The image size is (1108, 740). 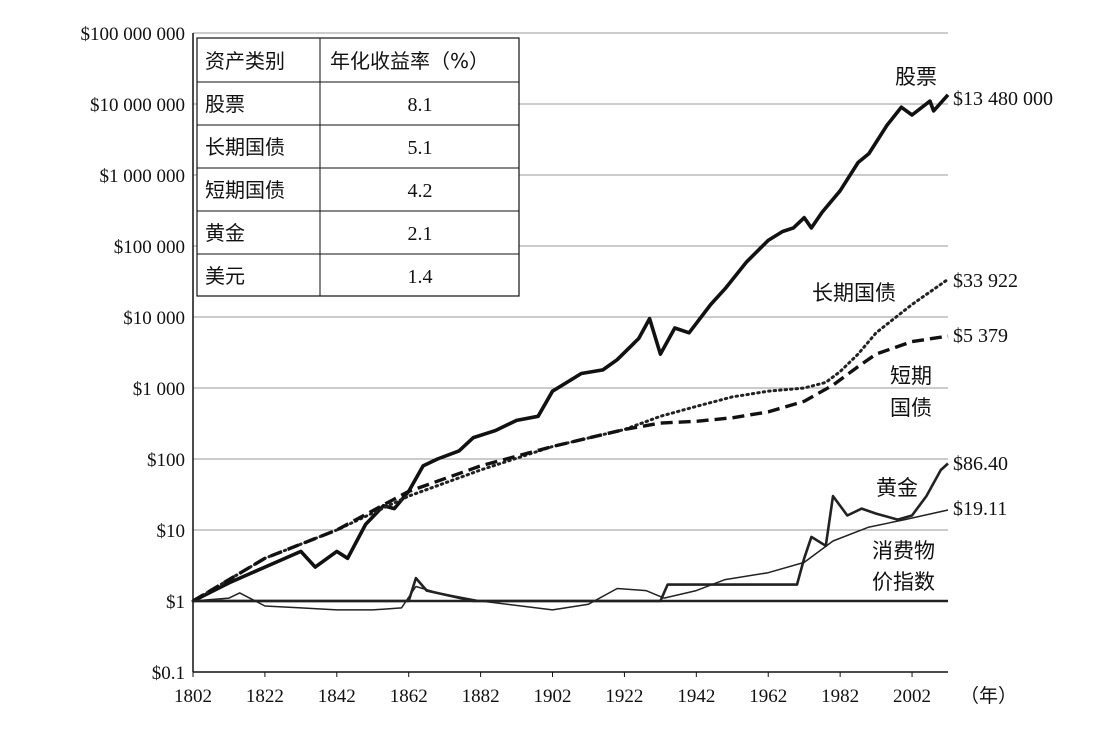 I want to click on x-tick-label: 1842, so click(x=337, y=696).